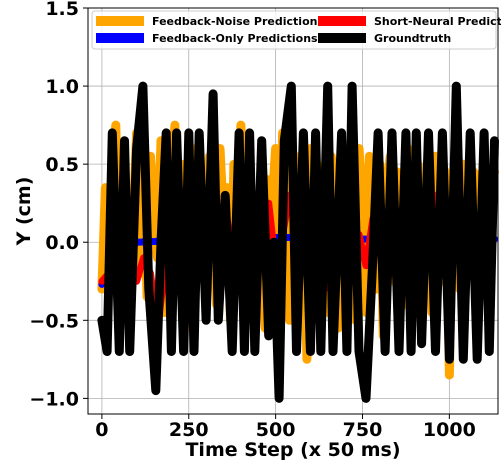  I want to click on legend-label-short-neural: Short-Neural Predictions, so click(437, 21).